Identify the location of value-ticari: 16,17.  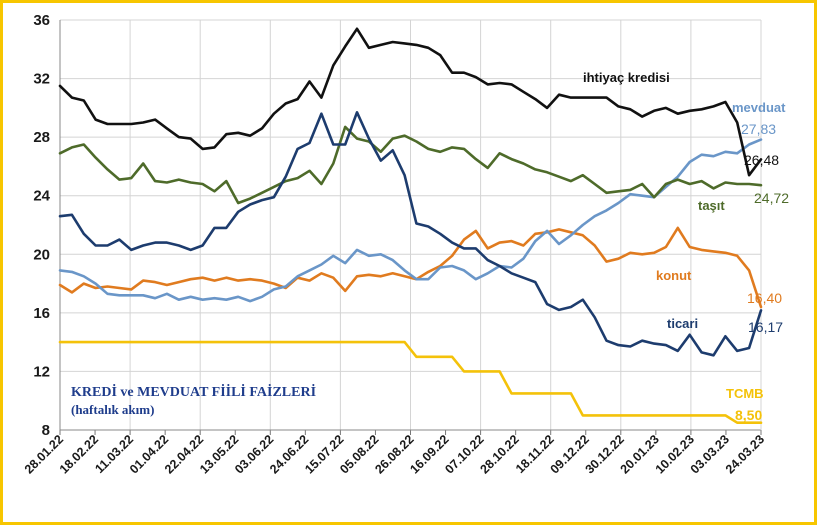
(765, 327).